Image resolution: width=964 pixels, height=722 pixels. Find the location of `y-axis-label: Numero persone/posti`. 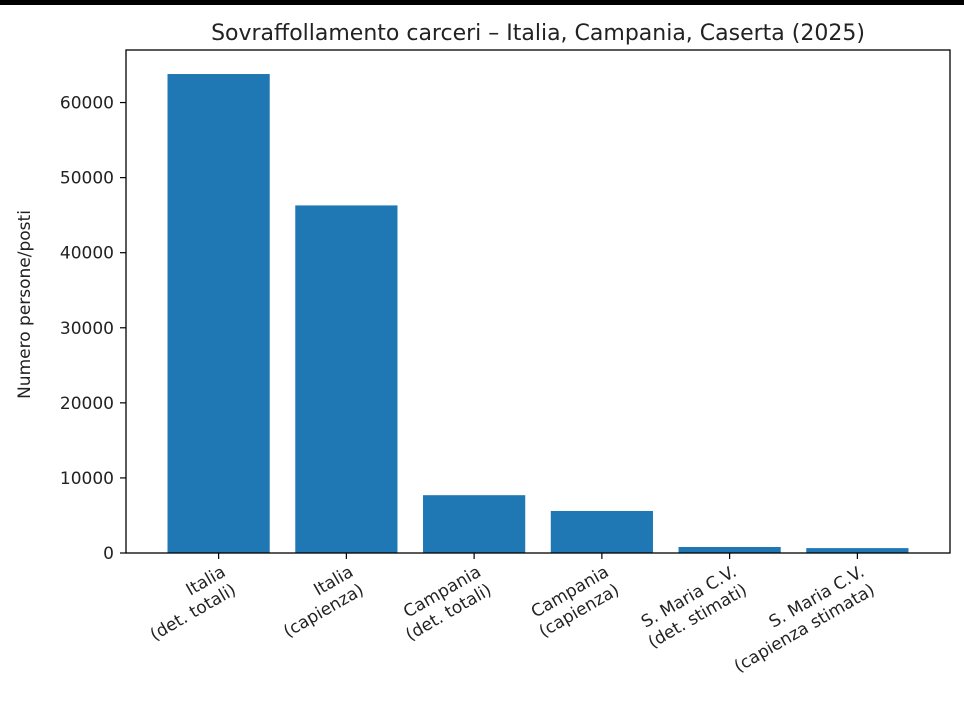

y-axis-label: Numero persone/posti is located at coordinates (25, 304).